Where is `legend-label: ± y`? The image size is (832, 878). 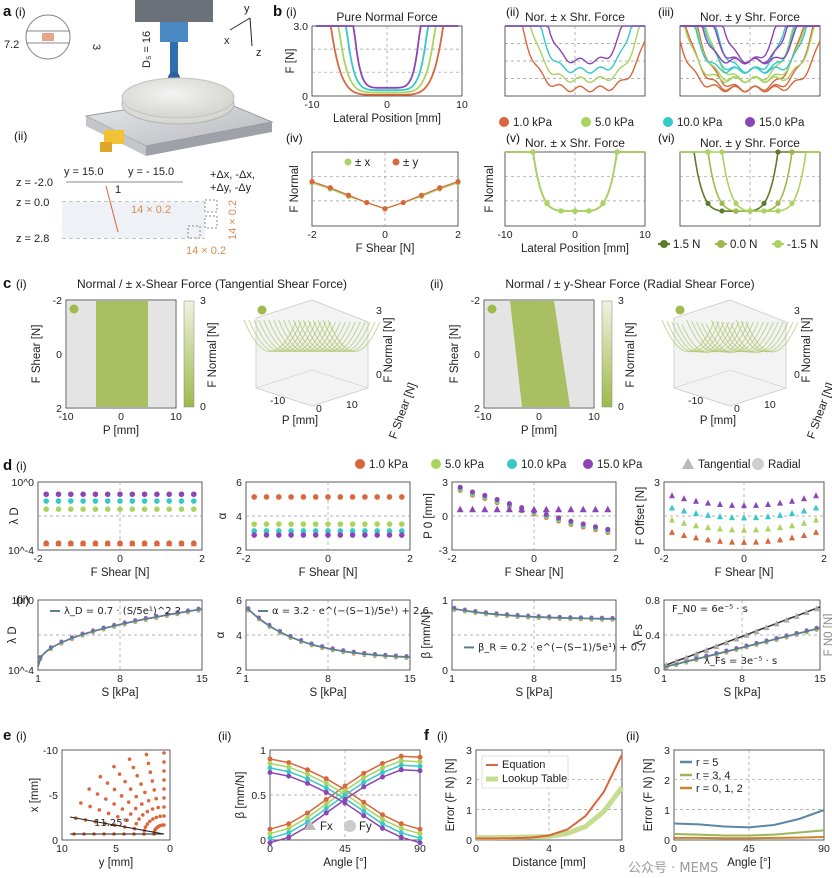 legend-label: ± y is located at coordinates (411, 163).